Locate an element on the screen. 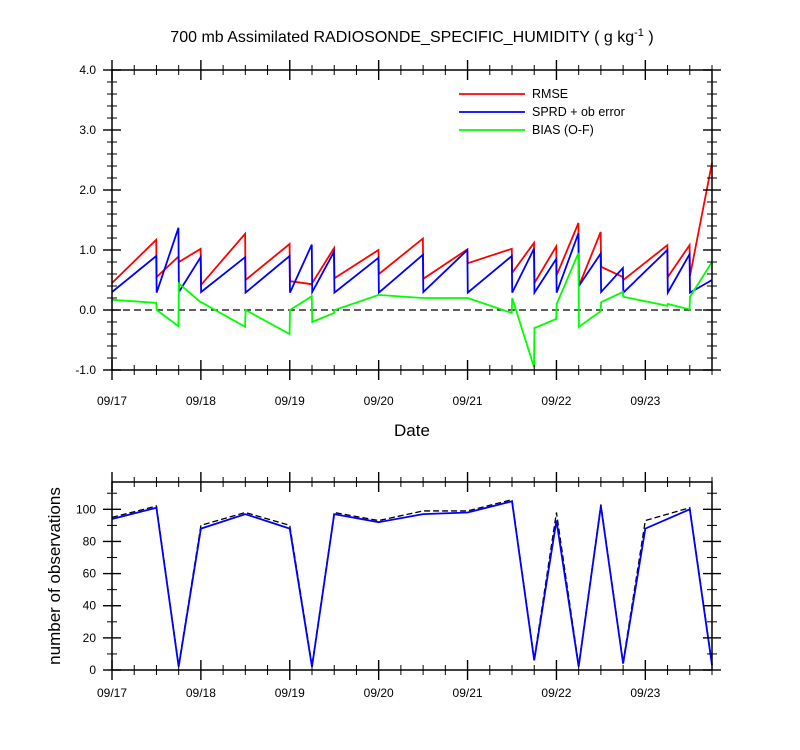  x-axis-label: Date is located at coordinates (412, 430).